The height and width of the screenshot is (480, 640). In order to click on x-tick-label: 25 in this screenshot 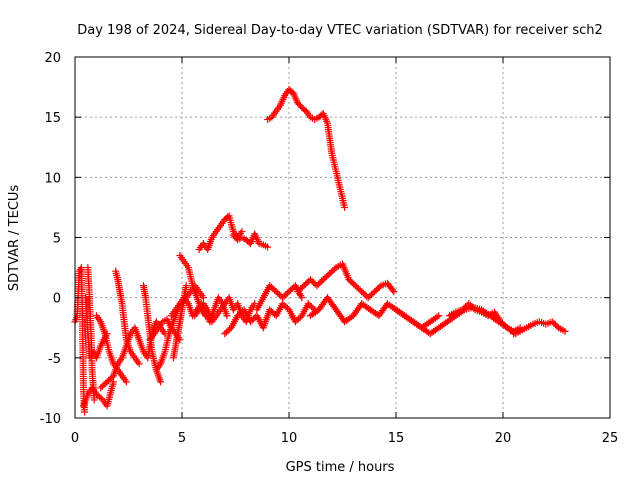, I will do `click(610, 438)`.